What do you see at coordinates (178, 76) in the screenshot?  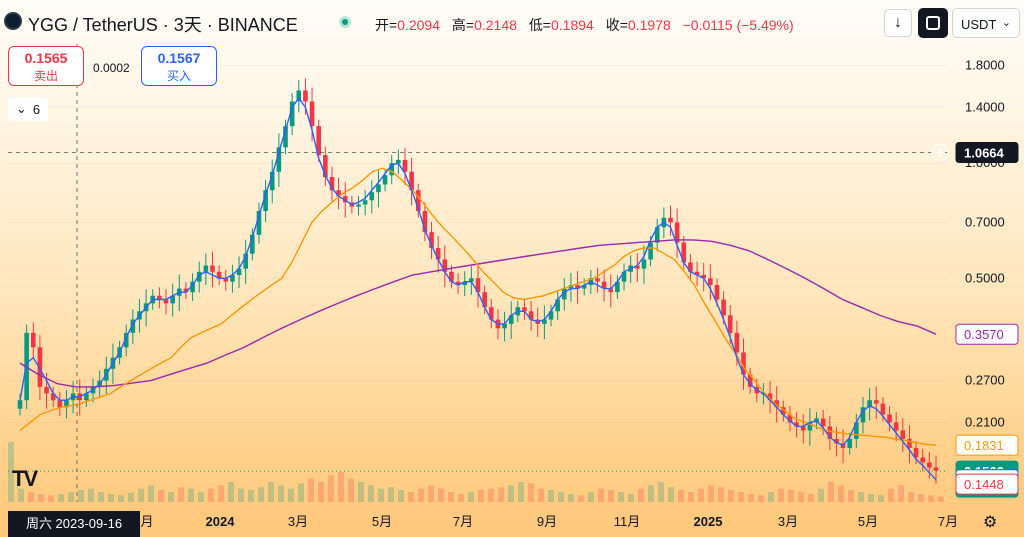 I see `buy-label: 买入` at bounding box center [178, 76].